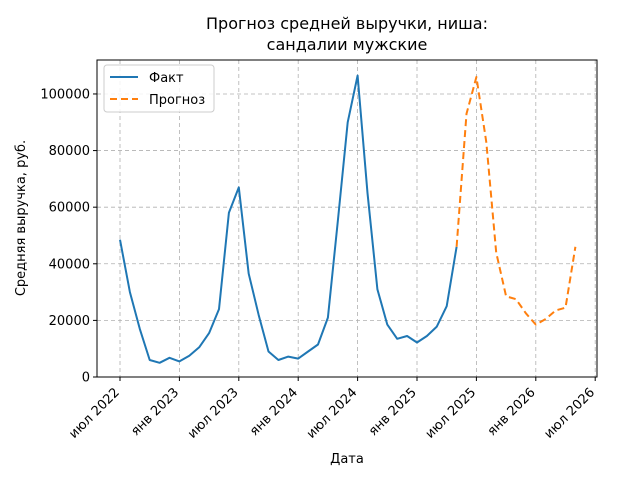  What do you see at coordinates (177, 100) in the screenshot?
I see `legend-label-forecast: Прогноз` at bounding box center [177, 100].